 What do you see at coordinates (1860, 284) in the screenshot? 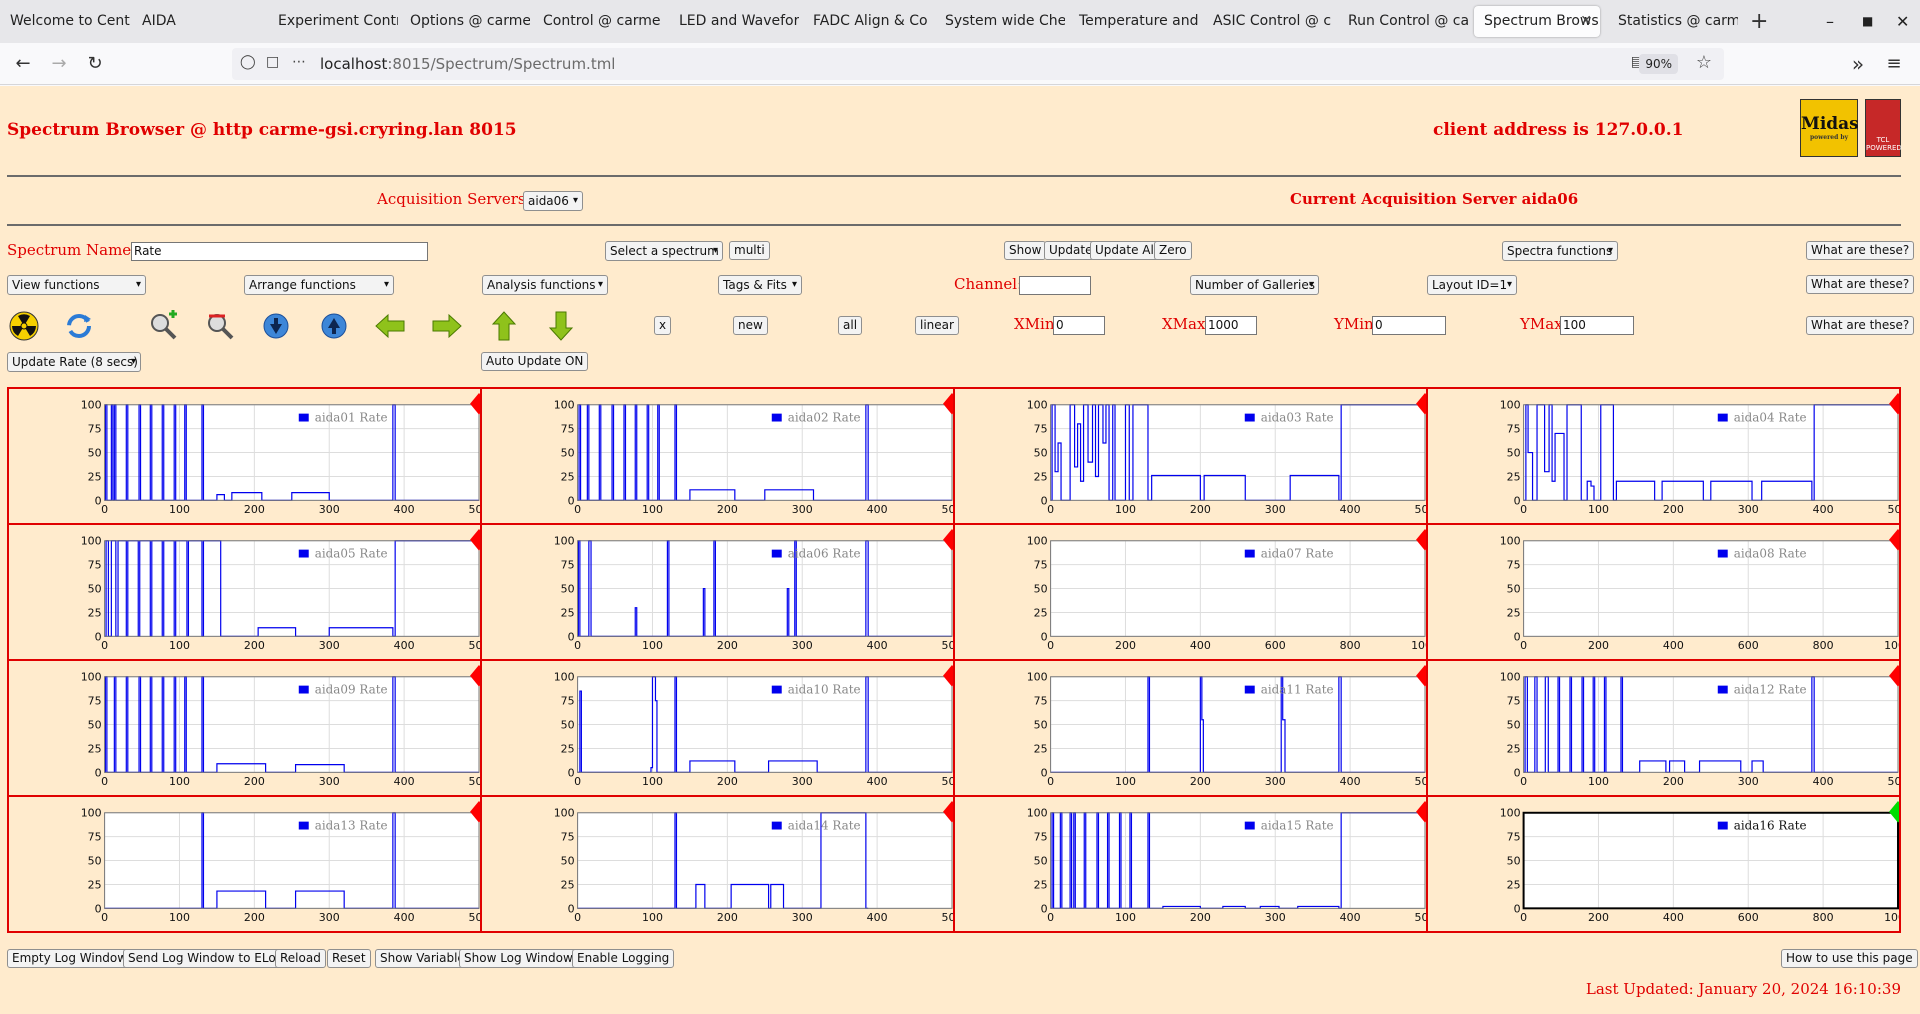
I see `what-are-these-button-2: What are these?` at bounding box center [1860, 284].